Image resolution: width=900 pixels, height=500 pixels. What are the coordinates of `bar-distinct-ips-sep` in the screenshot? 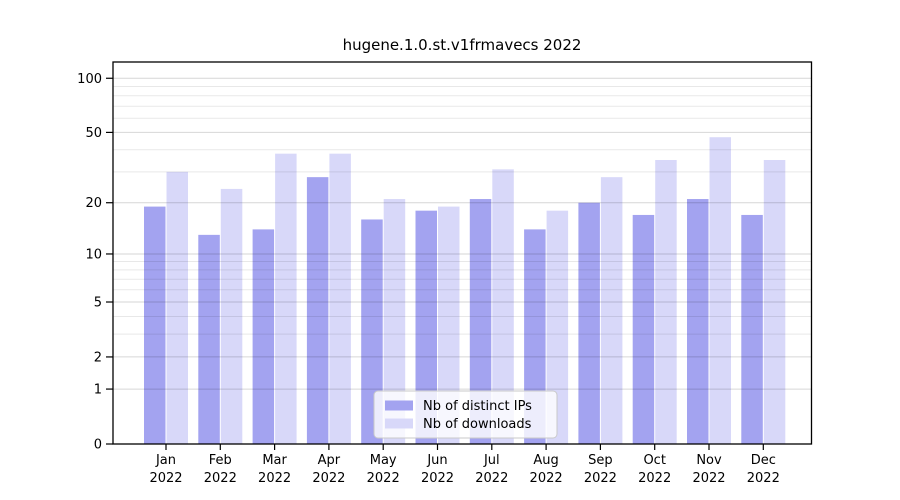 It's located at (589, 323).